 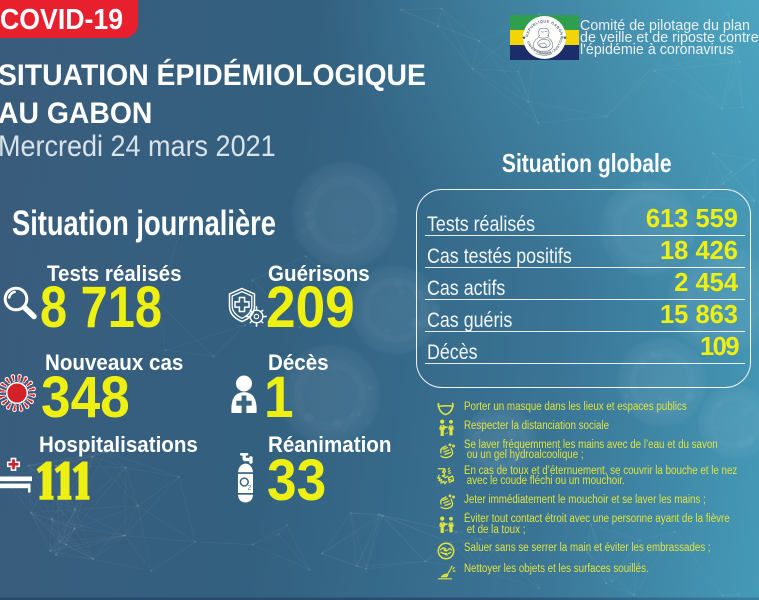 I want to click on svg-text: 2, so click(x=250, y=488).